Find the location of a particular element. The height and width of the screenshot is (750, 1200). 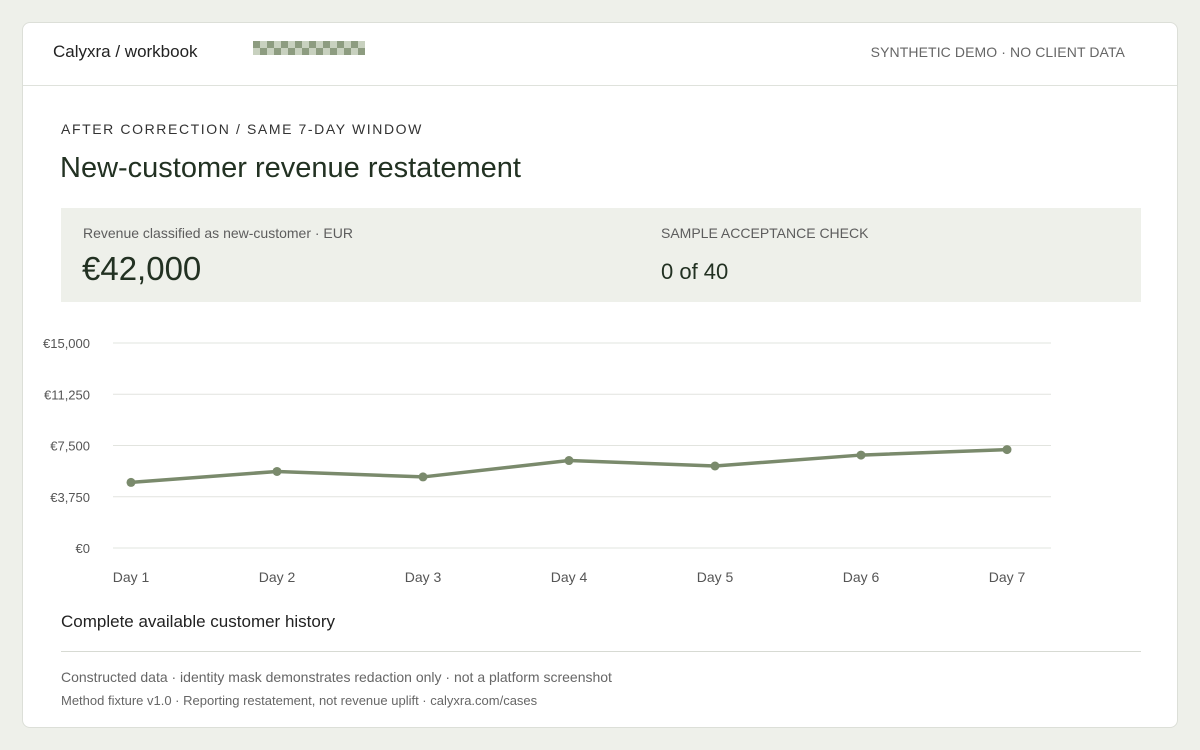

revenue-label: Revenue classified as new-customer · EUR is located at coordinates (218, 233).